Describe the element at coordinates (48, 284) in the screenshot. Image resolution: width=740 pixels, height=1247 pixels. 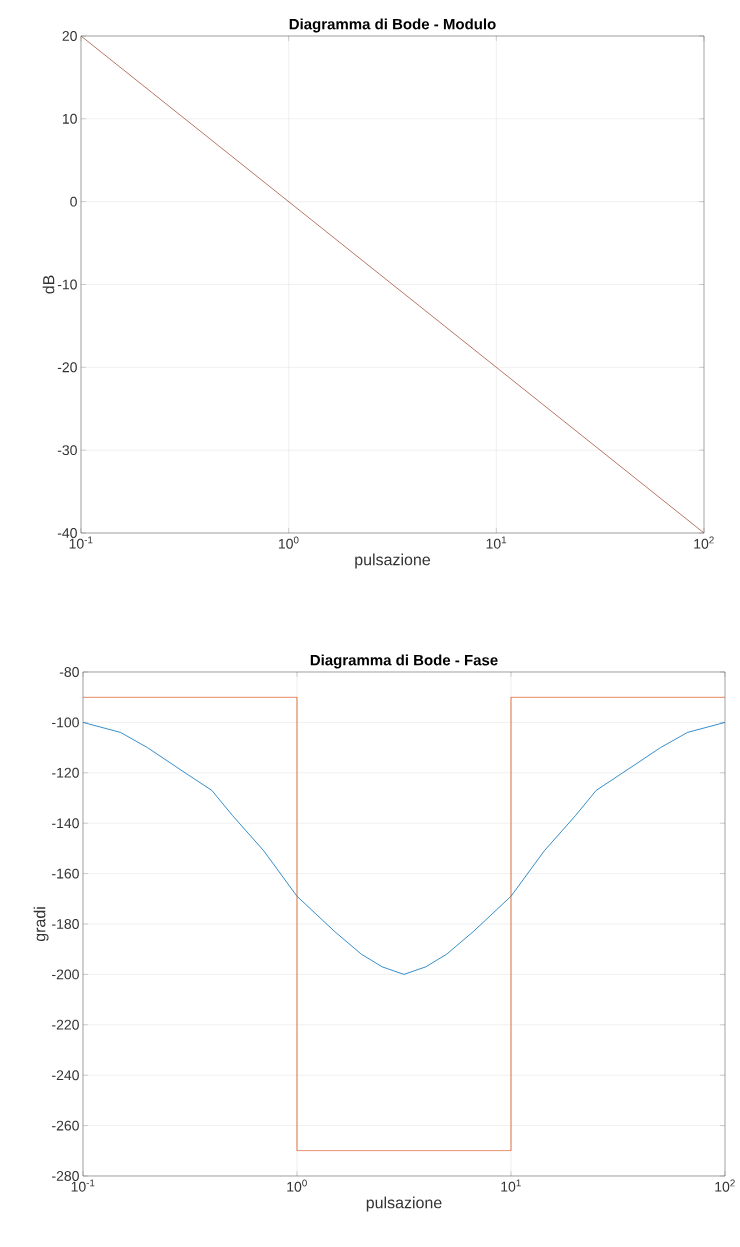
I see `y-axis-title: dB` at that location.